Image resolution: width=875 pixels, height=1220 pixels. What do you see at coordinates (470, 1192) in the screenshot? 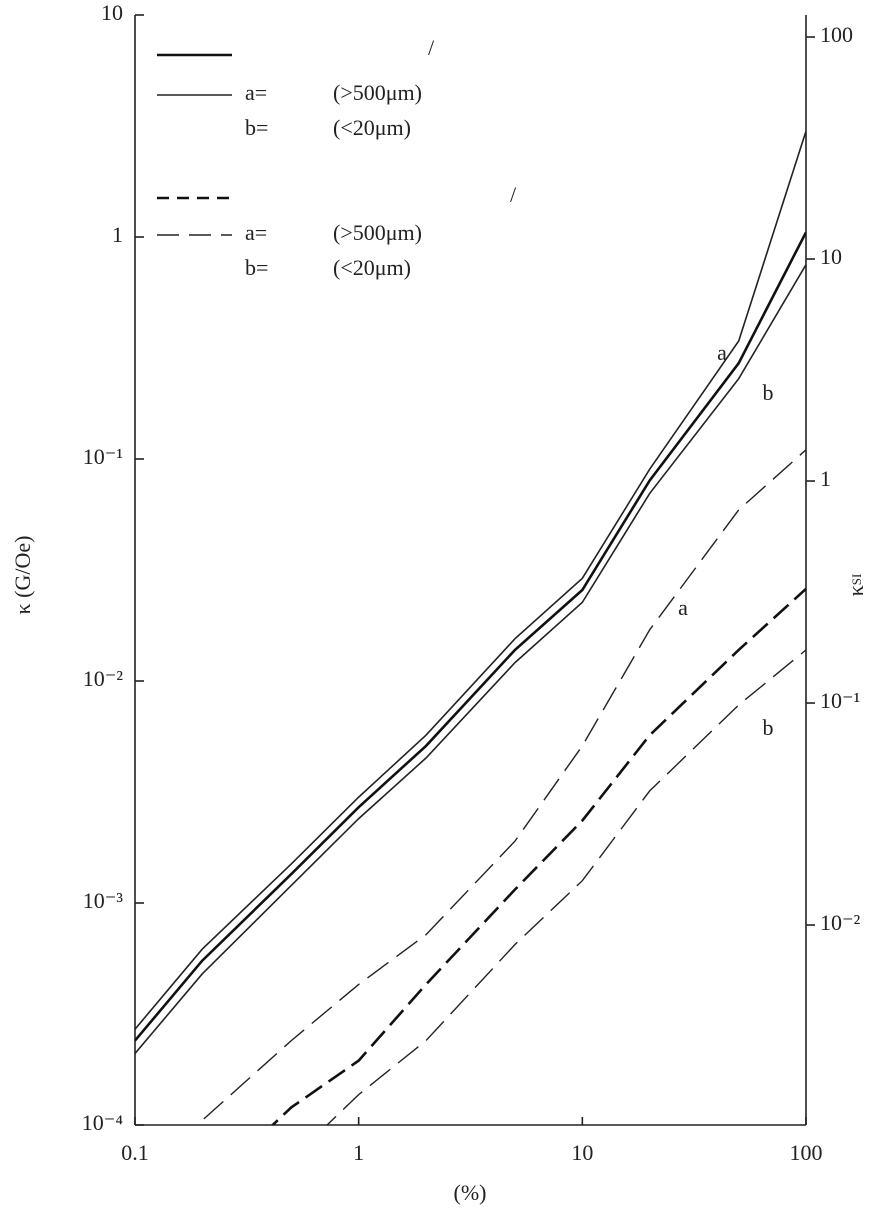
I see `x-axis-label: (%)` at bounding box center [470, 1192].